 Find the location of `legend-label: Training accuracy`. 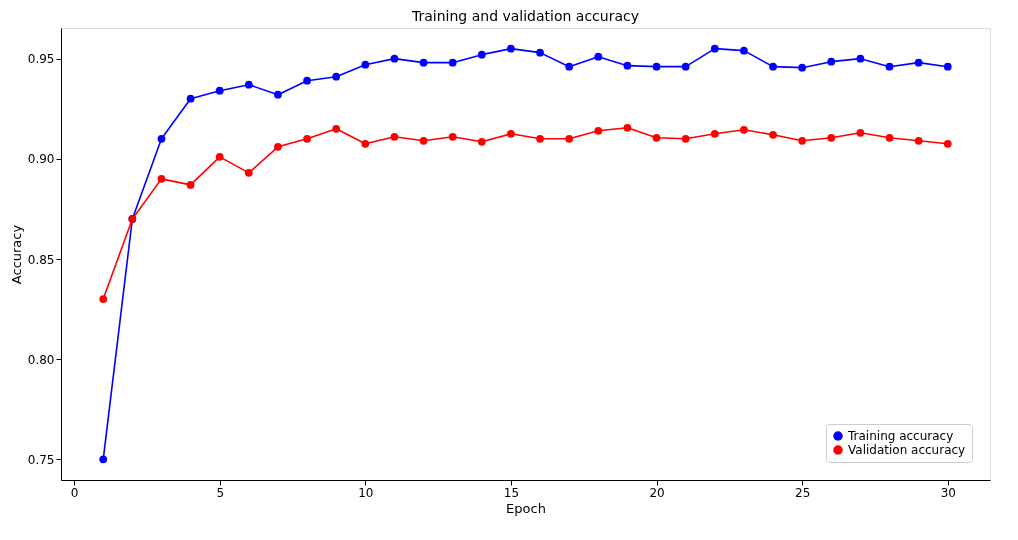

legend-label: Training accuracy is located at coordinates (900, 436).